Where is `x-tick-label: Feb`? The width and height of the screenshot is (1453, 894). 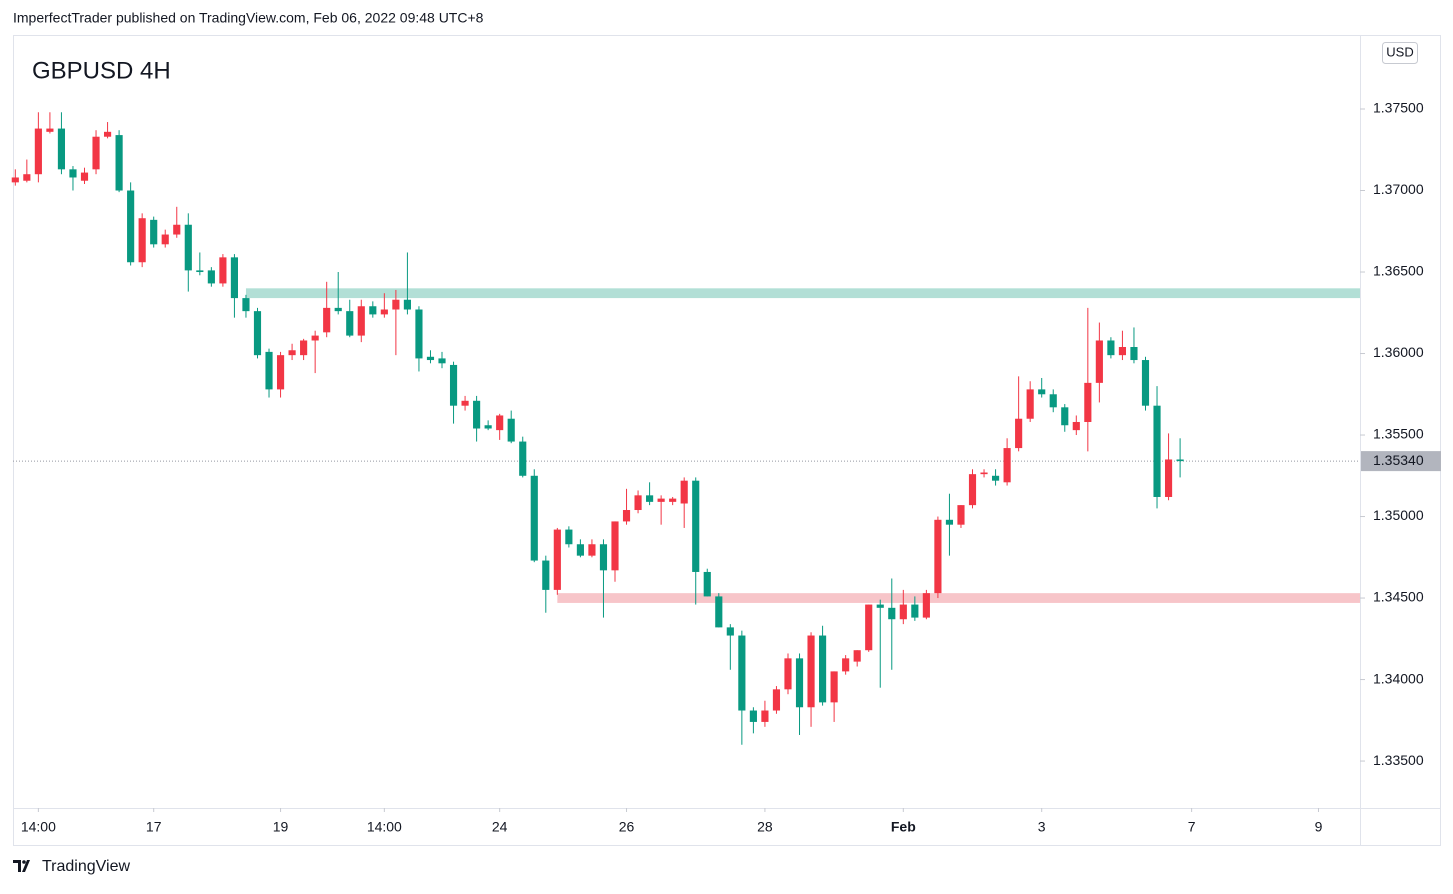
x-tick-label: Feb is located at coordinates (903, 827).